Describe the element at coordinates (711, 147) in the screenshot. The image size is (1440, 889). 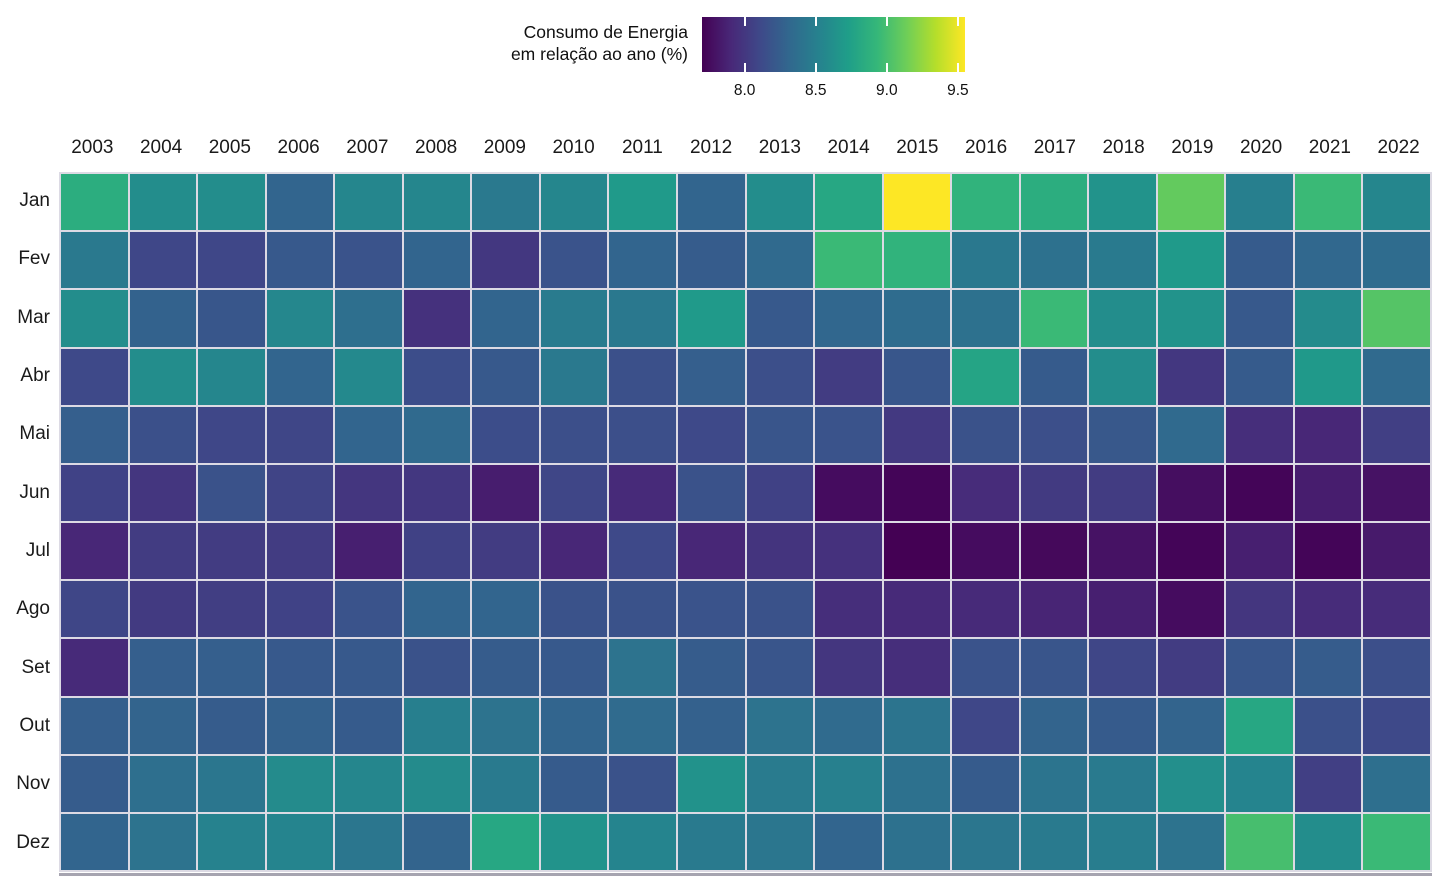
I see `x-axis-label-year: 2012` at that location.